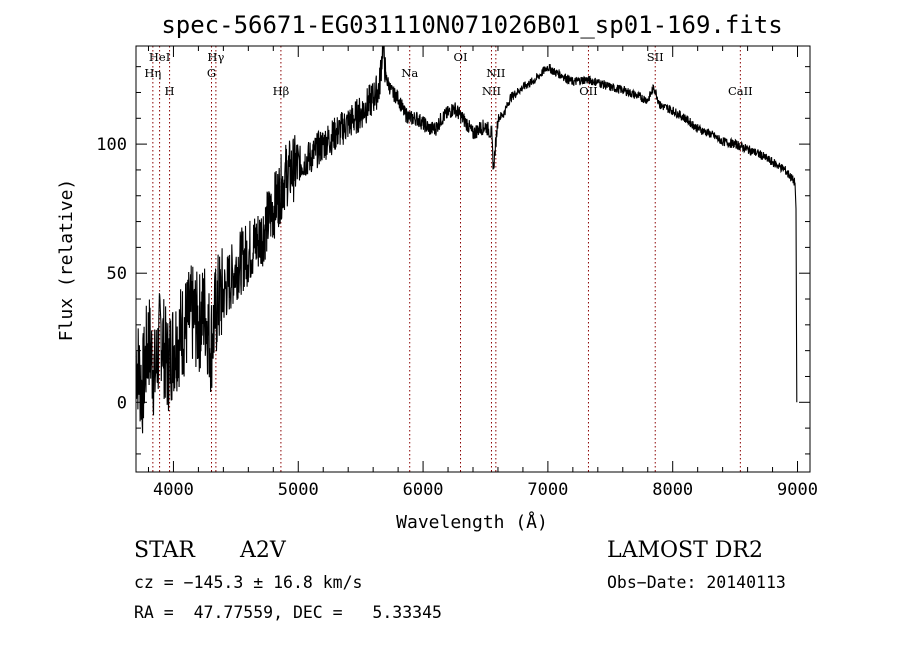 This screenshot has height=649, width=900. What do you see at coordinates (215, 57) in the screenshot?
I see `spectral-line-label: Hγ` at bounding box center [215, 57].